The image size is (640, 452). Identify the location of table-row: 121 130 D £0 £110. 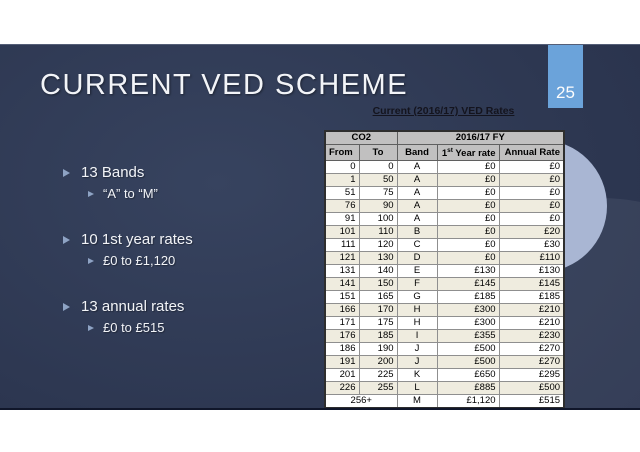
(444, 258).